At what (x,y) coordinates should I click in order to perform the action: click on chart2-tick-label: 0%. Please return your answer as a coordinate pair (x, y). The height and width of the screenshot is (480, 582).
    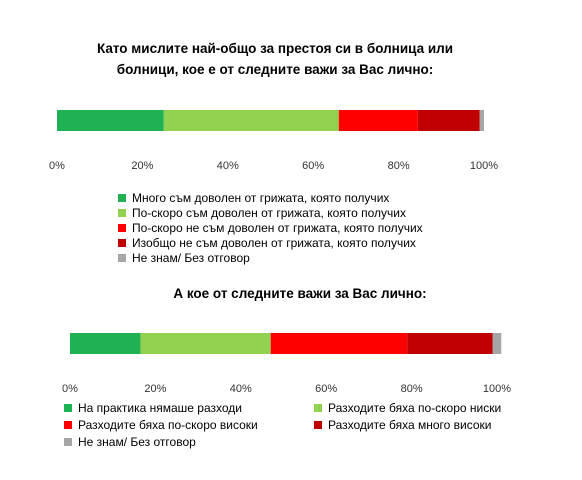
    Looking at the image, I should click on (70, 389).